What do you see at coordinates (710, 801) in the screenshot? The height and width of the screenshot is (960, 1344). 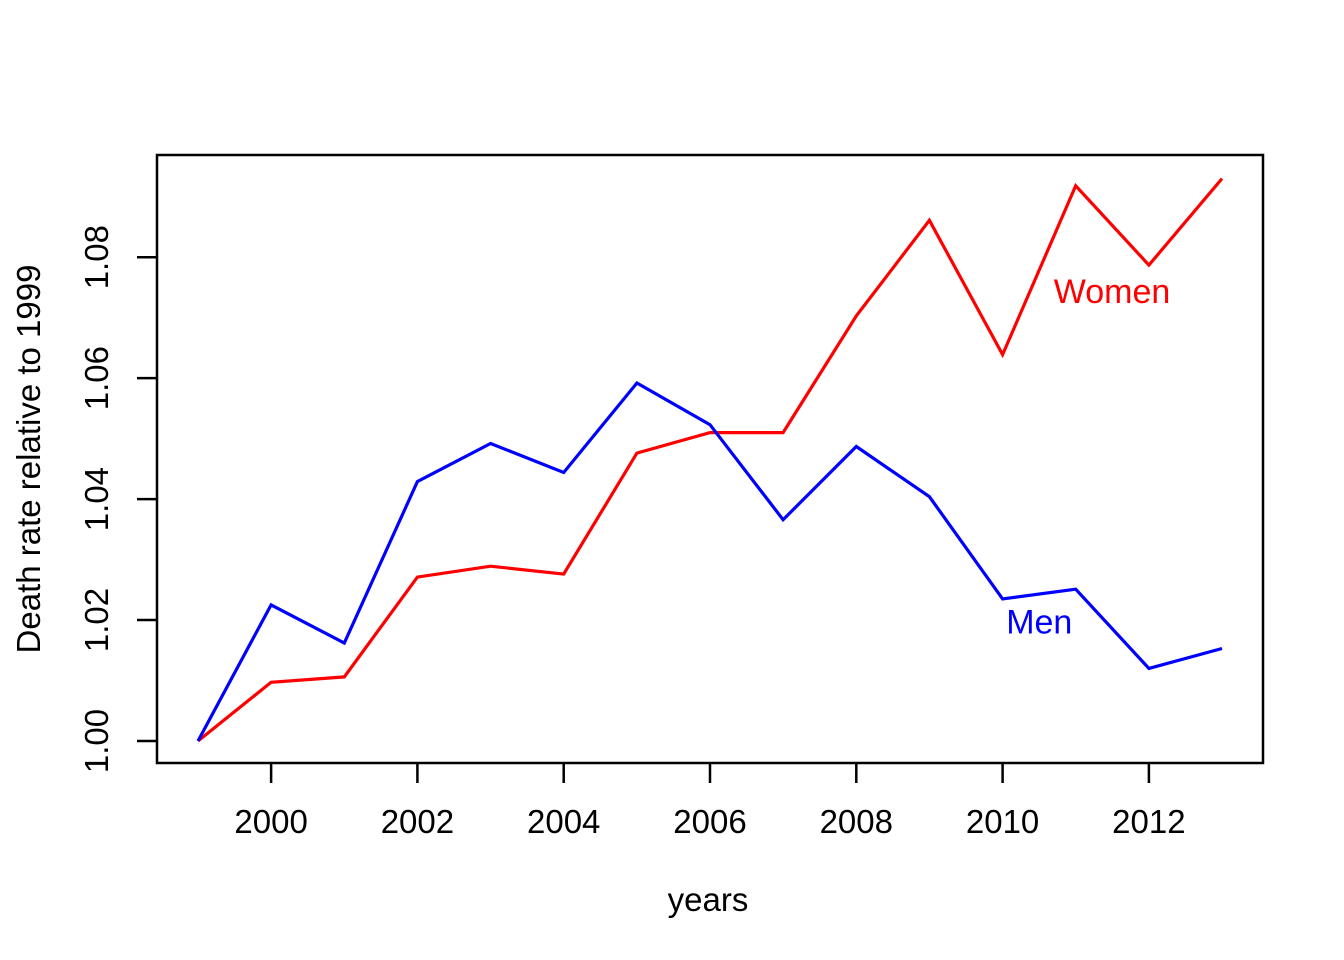 I see `x-axis-ticks: 2000 2002 2004 2006 2008 2010 2012` at bounding box center [710, 801].